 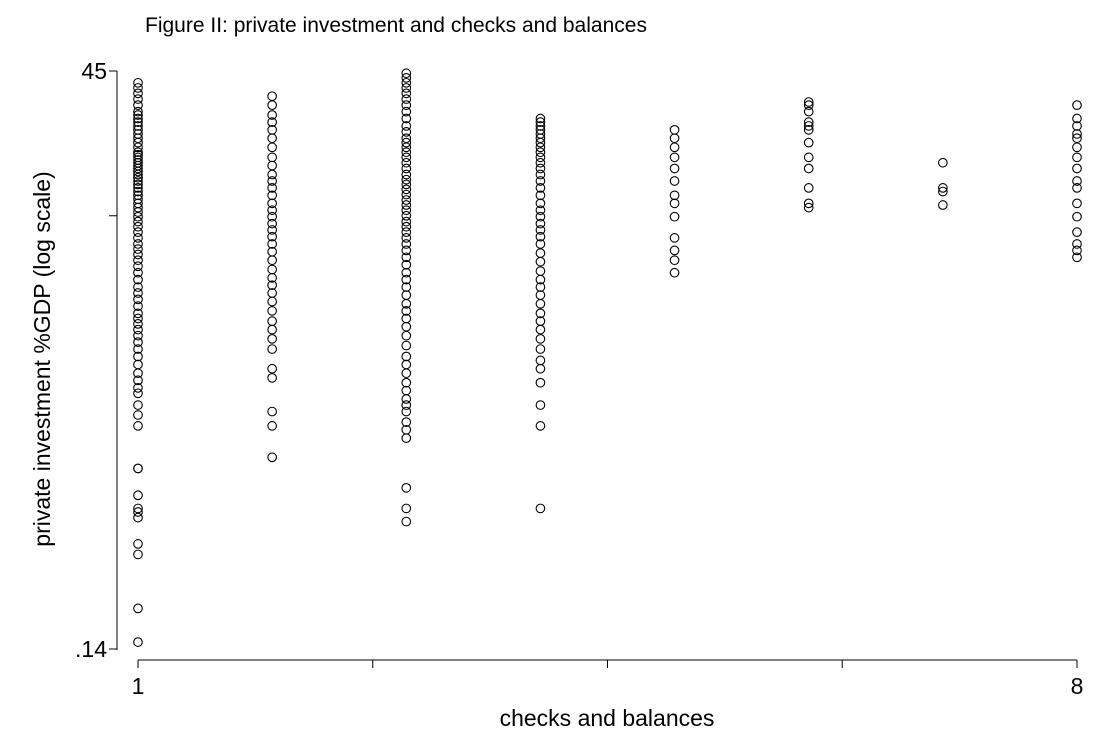 I want to click on x-axis-title: checks and balances, so click(x=607, y=717).